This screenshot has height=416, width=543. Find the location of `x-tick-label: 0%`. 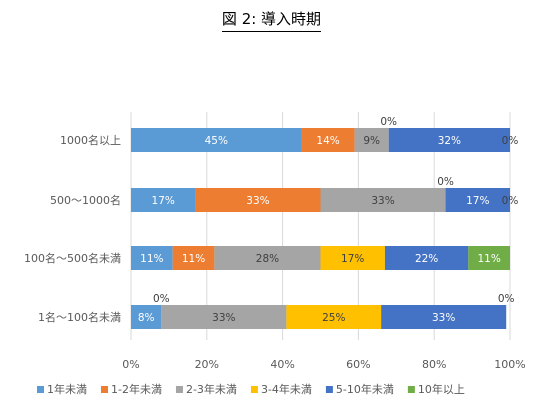

x-tick-label: 0% is located at coordinates (130, 364).